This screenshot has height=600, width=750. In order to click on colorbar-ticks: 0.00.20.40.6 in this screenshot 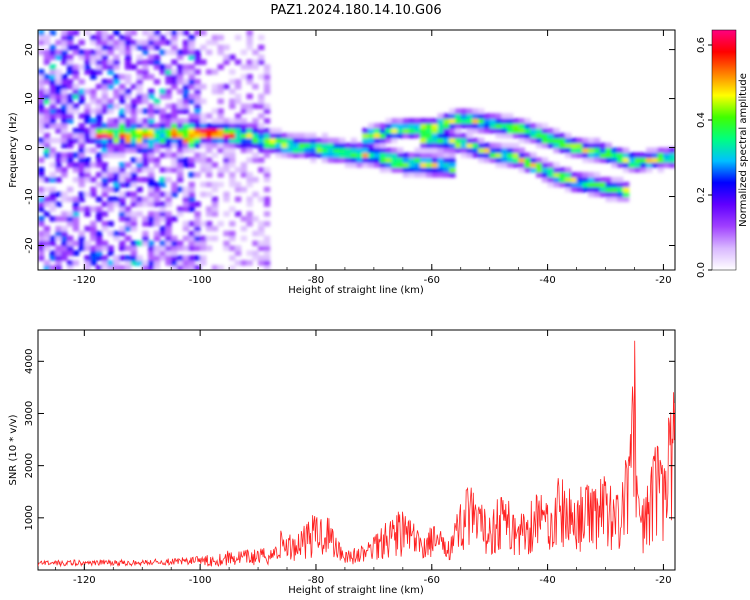, I will do `click(704, 157)`.